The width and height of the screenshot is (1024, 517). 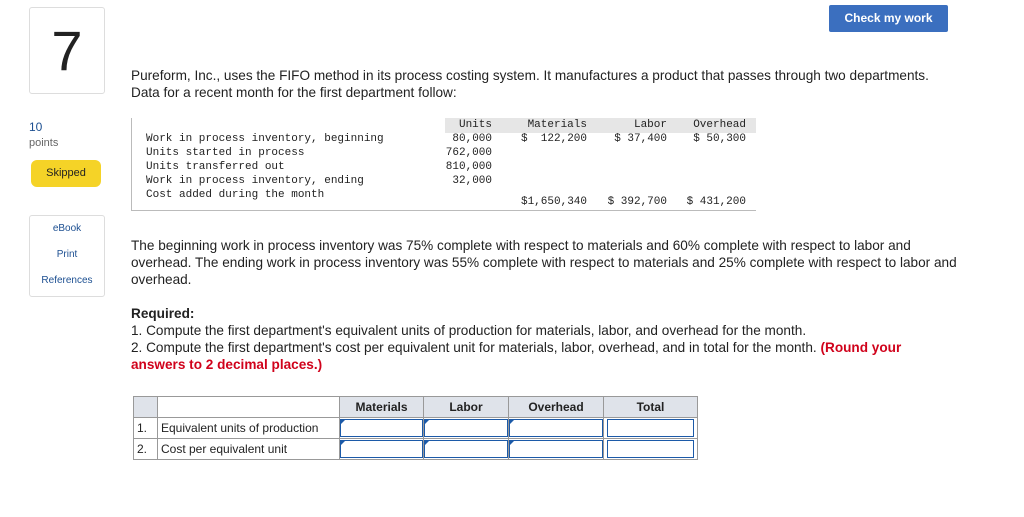 What do you see at coordinates (225, 153) in the screenshot?
I see `row-label: Units started in process` at bounding box center [225, 153].